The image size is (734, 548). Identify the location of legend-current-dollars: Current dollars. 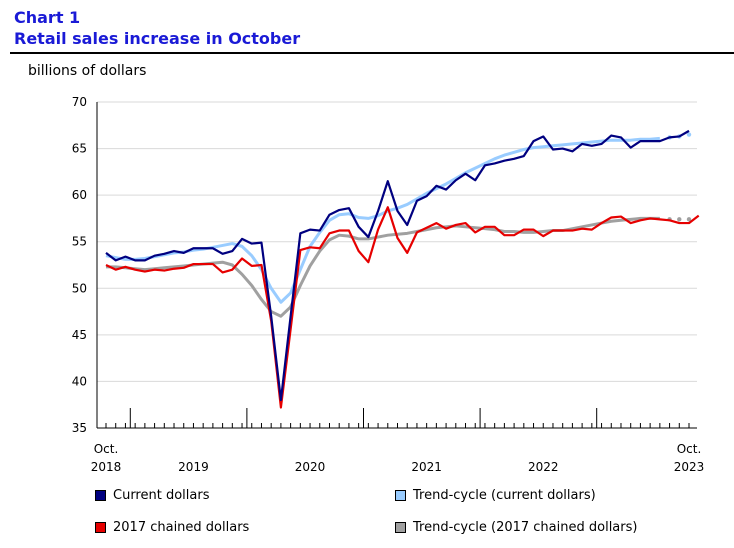
(152, 495).